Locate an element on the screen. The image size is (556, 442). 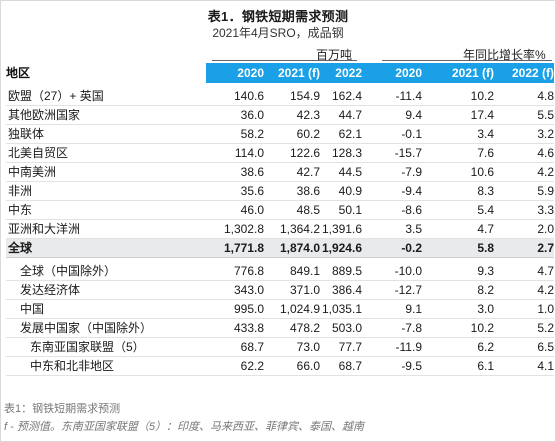
value-cell: -10.0 is located at coordinates (408, 271).